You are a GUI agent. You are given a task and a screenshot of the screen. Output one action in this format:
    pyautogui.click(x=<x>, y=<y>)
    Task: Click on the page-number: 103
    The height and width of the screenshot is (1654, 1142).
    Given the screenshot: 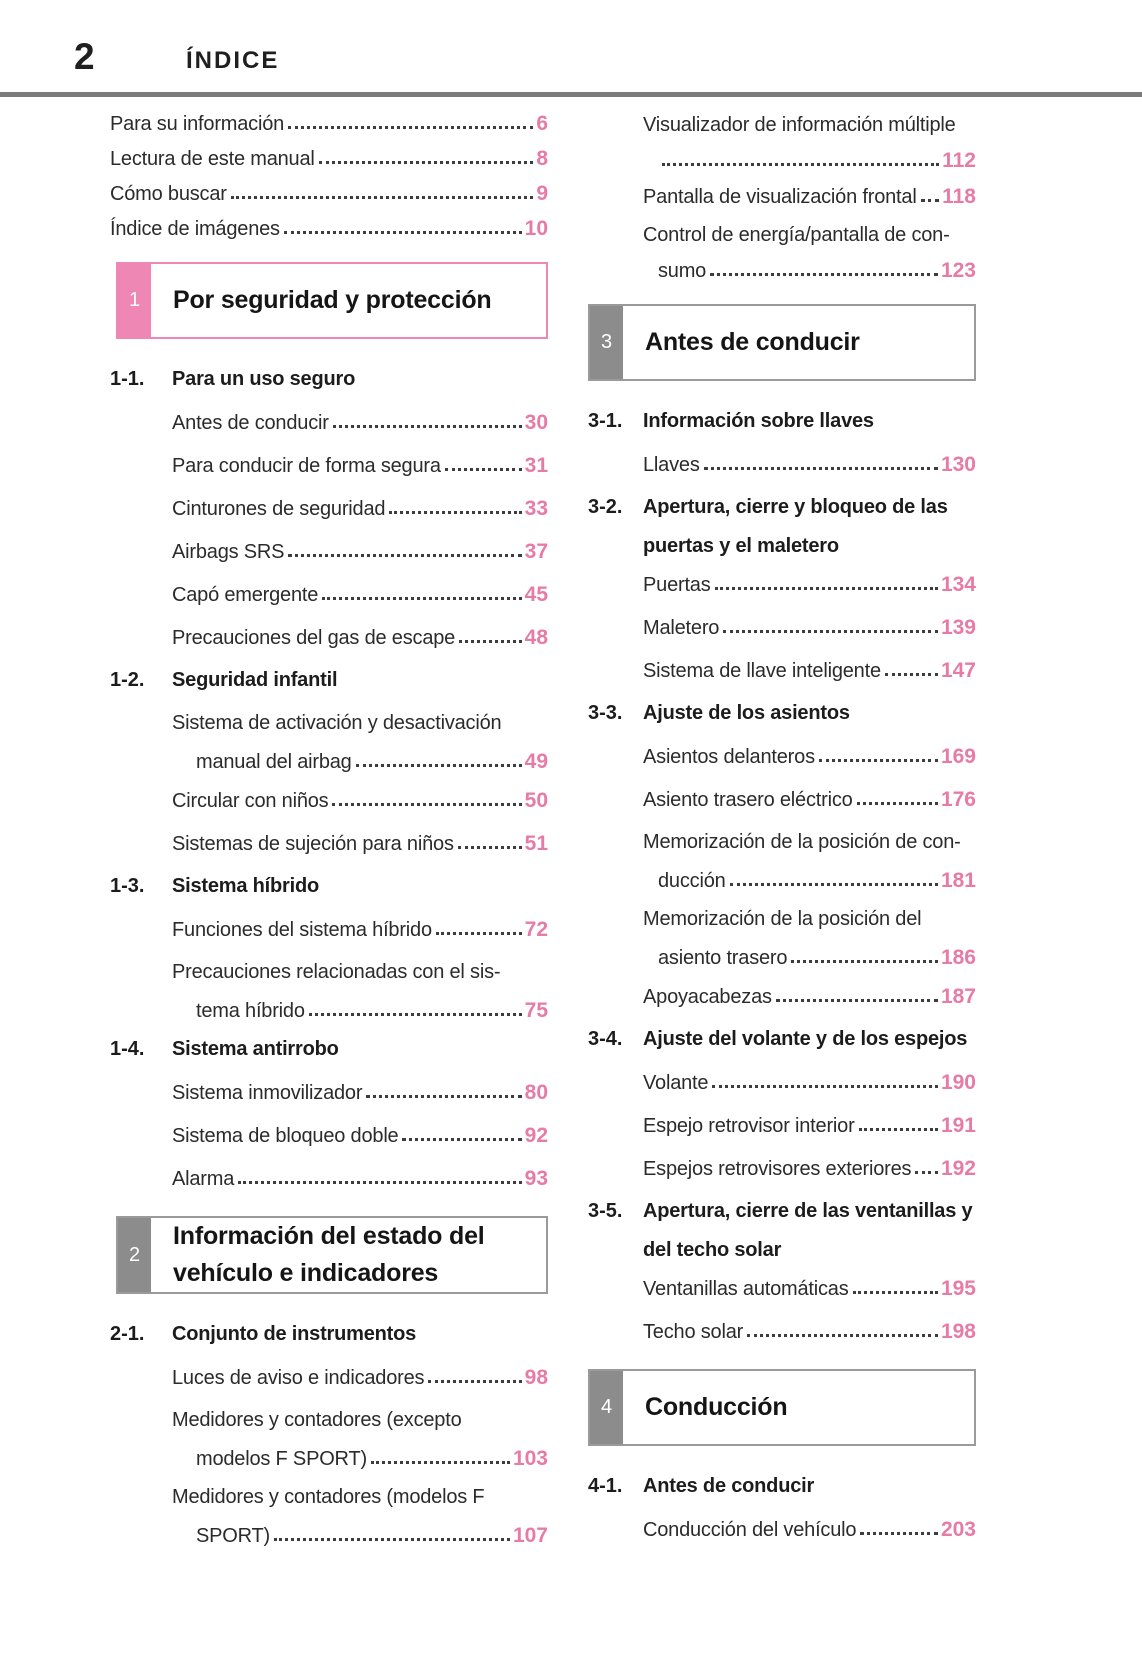 What is the action you would take?
    pyautogui.click(x=530, y=1458)
    